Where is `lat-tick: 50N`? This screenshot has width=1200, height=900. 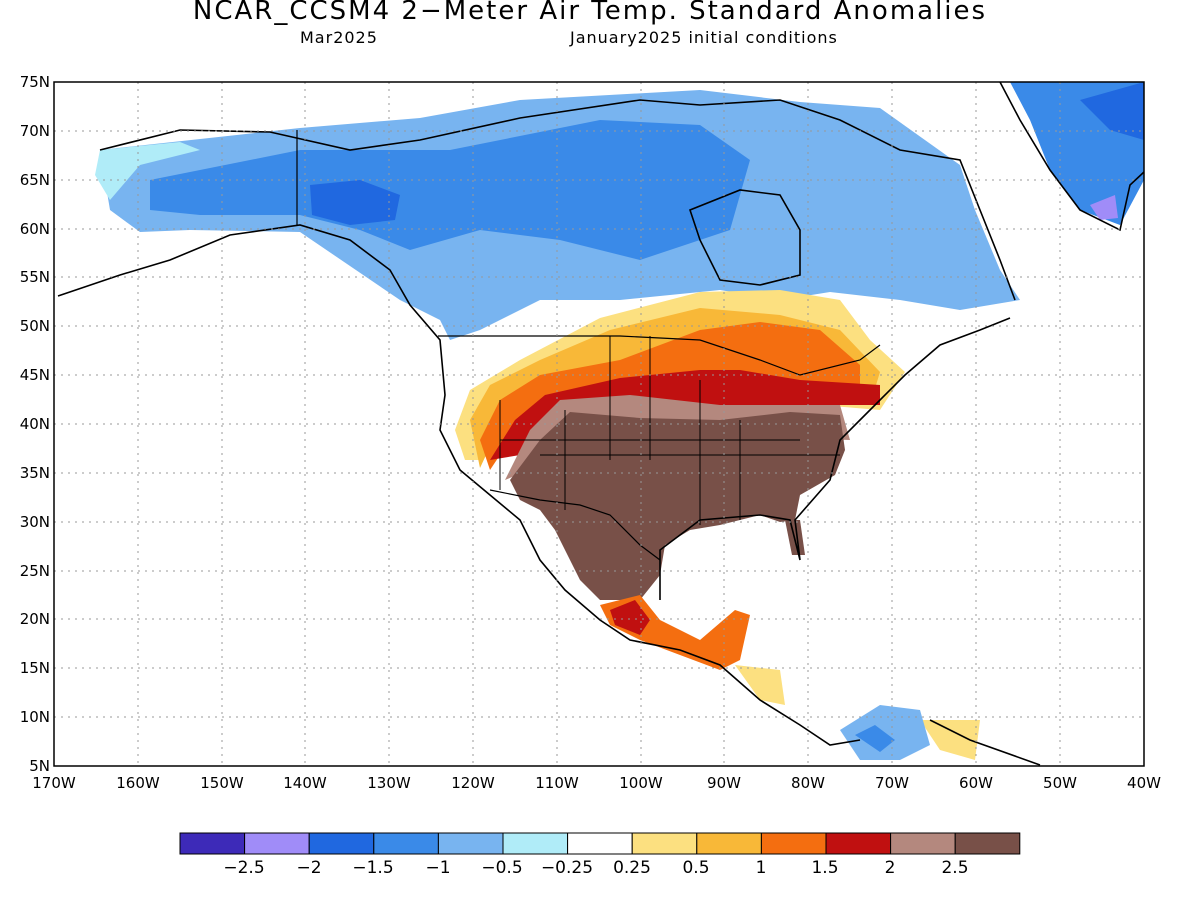 lat-tick: 50N is located at coordinates (35, 326).